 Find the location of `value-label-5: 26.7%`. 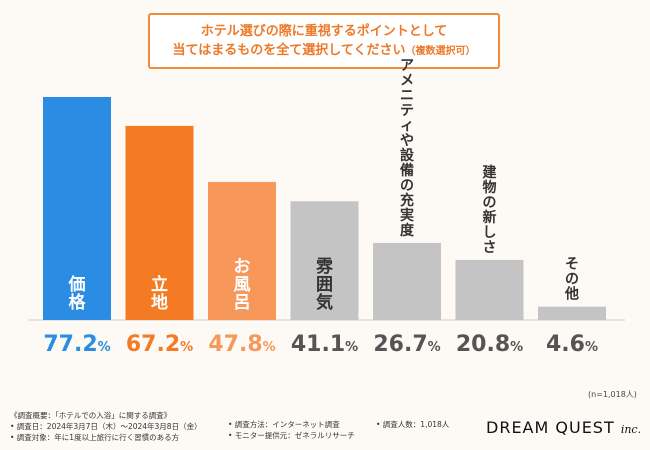

value-label-5: 26.7% is located at coordinates (406, 344).